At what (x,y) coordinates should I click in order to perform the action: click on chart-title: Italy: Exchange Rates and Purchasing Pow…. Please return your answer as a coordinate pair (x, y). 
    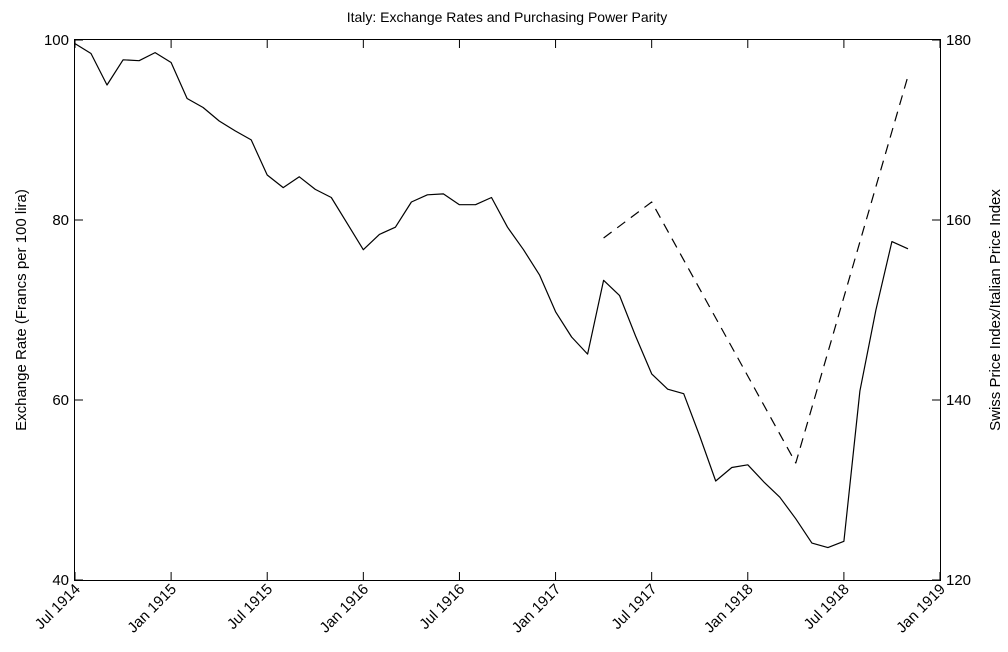
    Looking at the image, I should click on (507, 17).